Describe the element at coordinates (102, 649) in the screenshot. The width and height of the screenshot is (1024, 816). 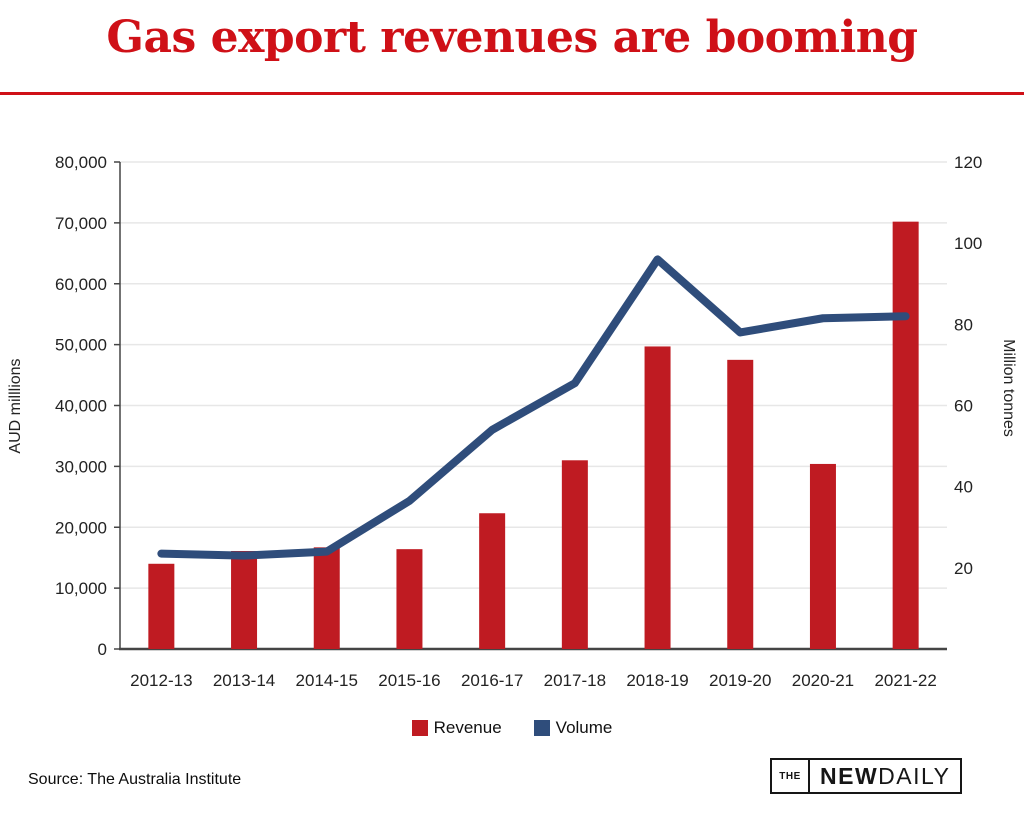
I see `y-axis-label-left: 0` at that location.